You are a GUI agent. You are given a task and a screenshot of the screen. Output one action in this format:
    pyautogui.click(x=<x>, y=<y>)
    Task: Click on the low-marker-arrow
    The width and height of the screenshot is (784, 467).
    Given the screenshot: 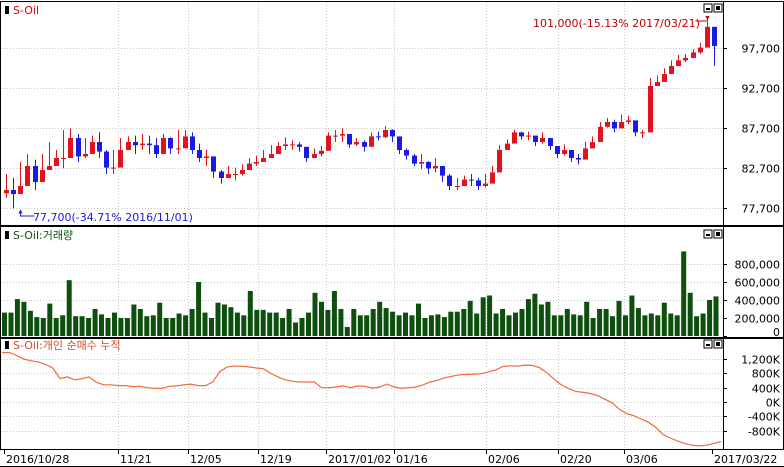 What is the action you would take?
    pyautogui.click(x=20, y=211)
    